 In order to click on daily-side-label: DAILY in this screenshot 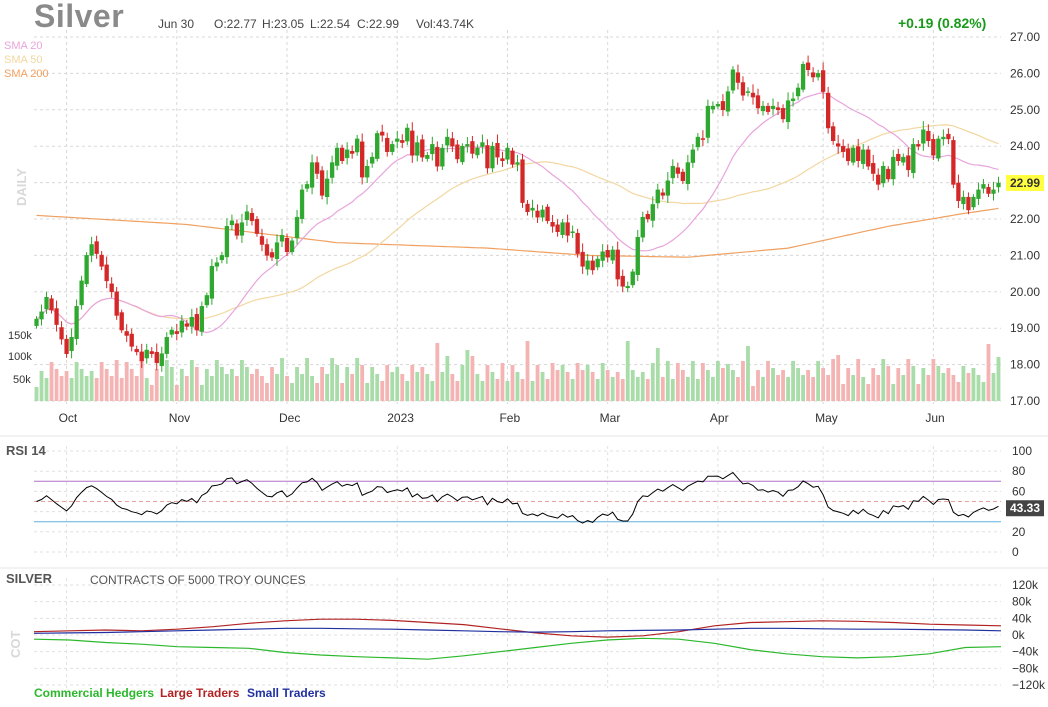, I will do `click(21, 187)`.